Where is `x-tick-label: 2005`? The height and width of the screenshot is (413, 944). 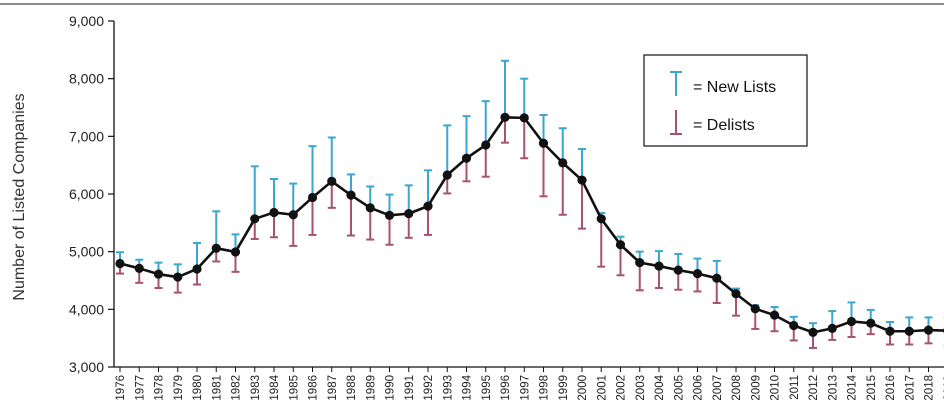
x-tick-label: 2005 is located at coordinates (679, 388).